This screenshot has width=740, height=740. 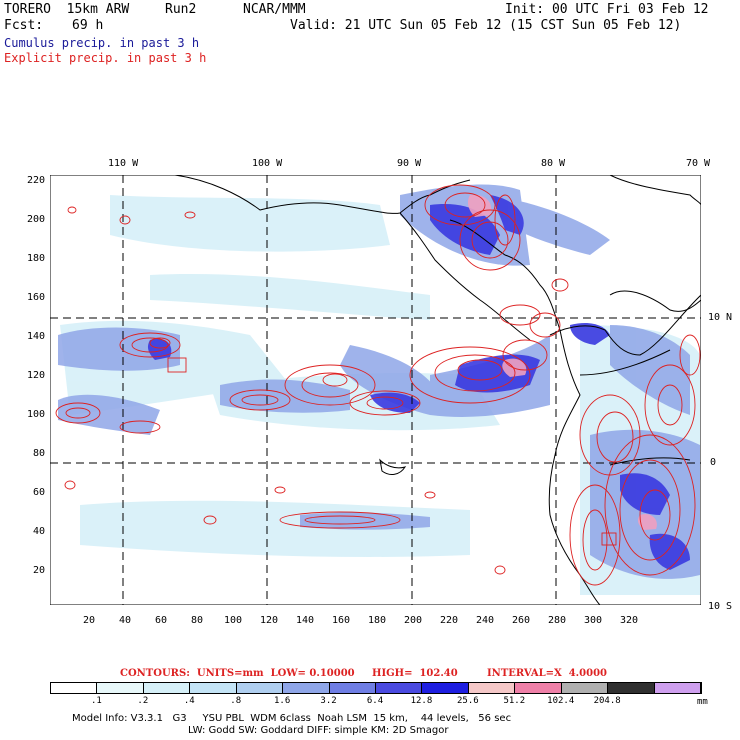 I want to click on lon-label-110w: 110 W, so click(x=123, y=163).